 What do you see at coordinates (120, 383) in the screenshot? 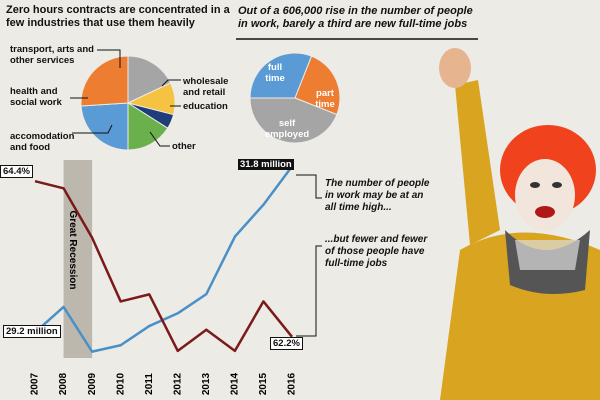
I see `x-tick-label: 2010` at bounding box center [120, 383].